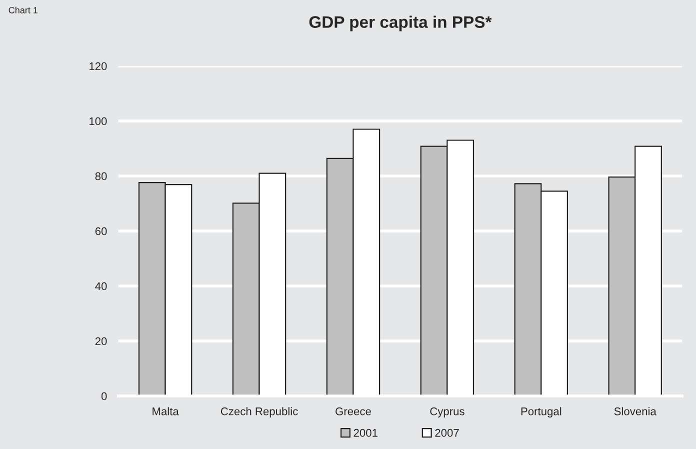 The width and height of the screenshot is (696, 449). What do you see at coordinates (366, 432) in the screenshot?
I see `legend-label: 2001` at bounding box center [366, 432].